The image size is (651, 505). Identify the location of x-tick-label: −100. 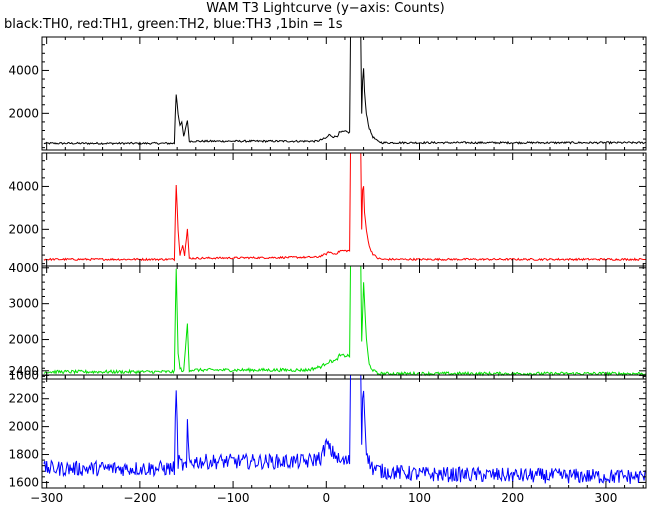
(233, 498).